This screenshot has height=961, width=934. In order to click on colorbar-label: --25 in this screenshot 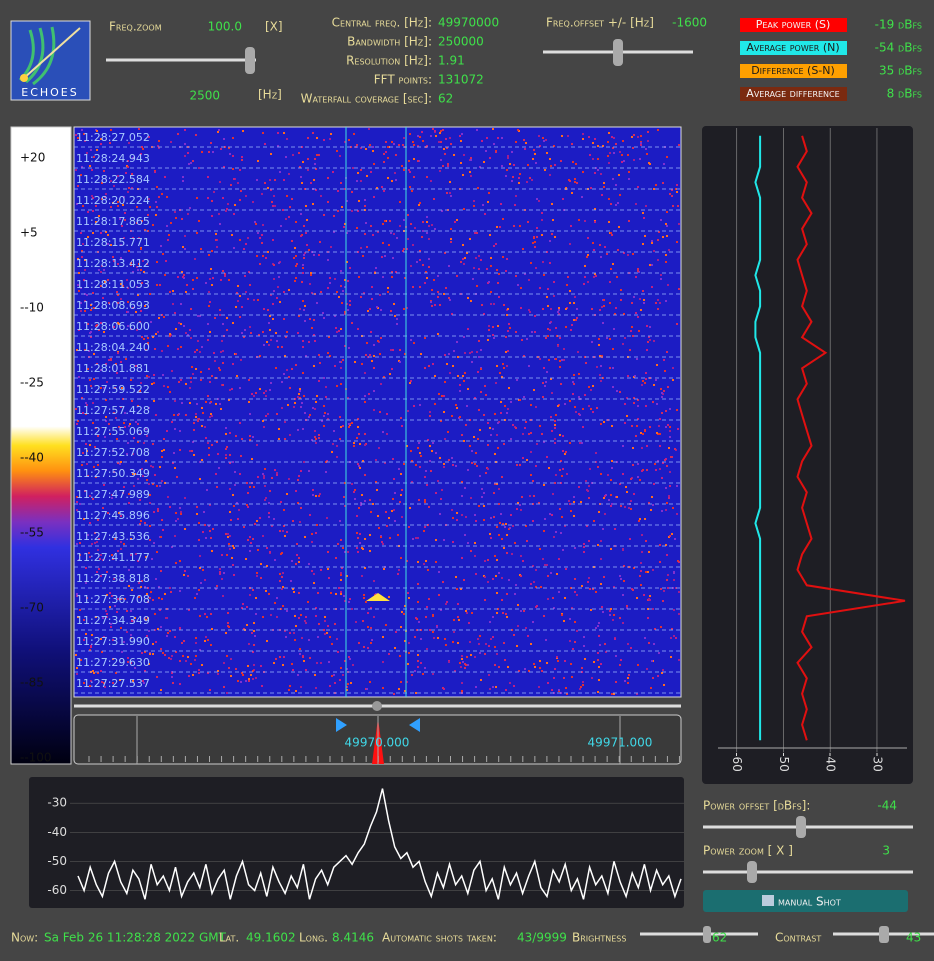, I will do `click(32, 383)`.